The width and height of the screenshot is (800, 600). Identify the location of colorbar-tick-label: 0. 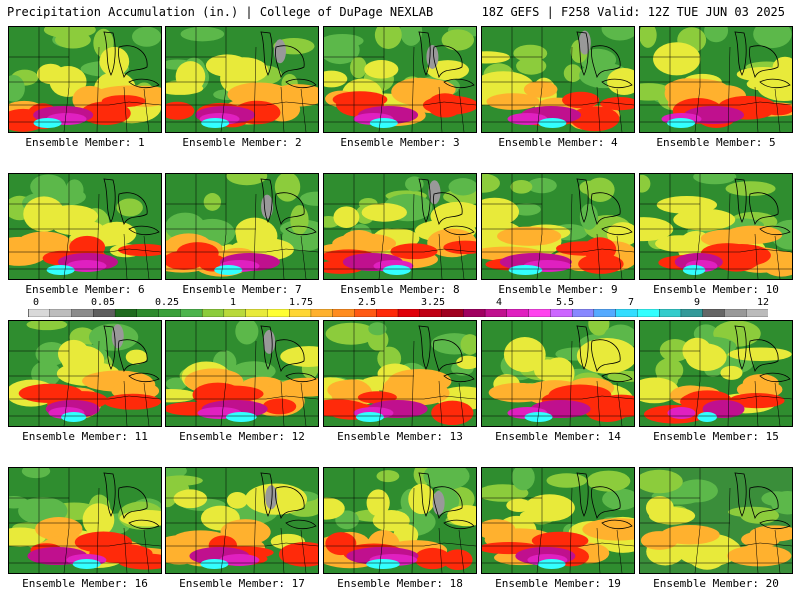
(36, 302).